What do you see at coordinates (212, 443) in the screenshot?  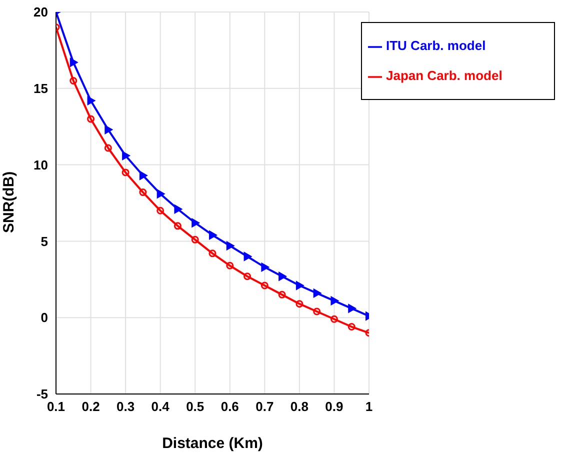 I see `x-axis-title: Distance (Km)` at bounding box center [212, 443].